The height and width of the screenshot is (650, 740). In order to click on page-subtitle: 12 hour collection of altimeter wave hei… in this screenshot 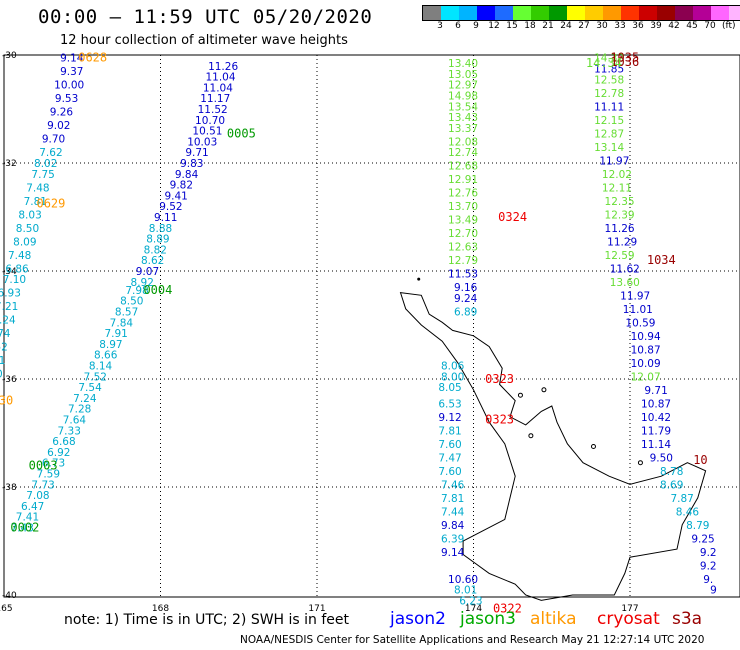, I will do `click(204, 40)`.